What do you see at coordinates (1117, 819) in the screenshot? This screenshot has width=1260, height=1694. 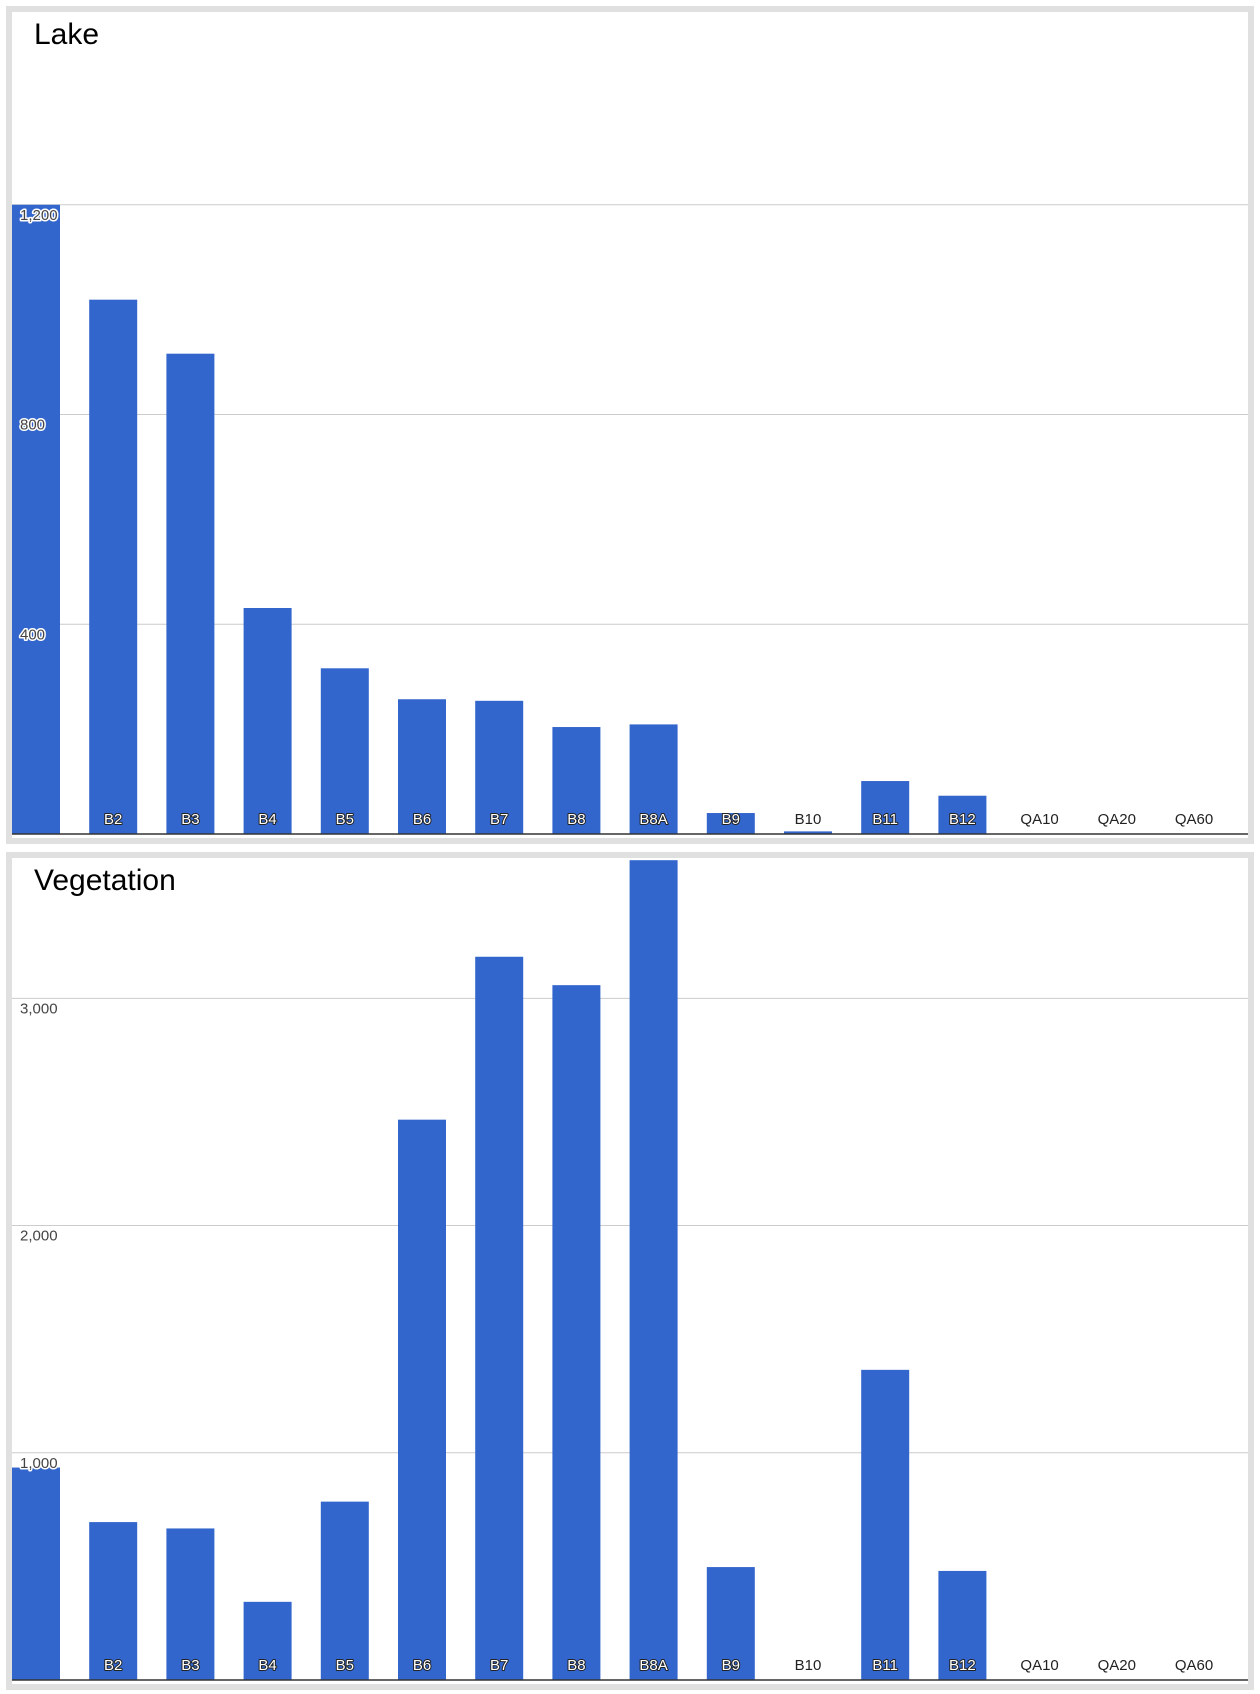 I see `lake-category-label: QA20` at bounding box center [1117, 819].